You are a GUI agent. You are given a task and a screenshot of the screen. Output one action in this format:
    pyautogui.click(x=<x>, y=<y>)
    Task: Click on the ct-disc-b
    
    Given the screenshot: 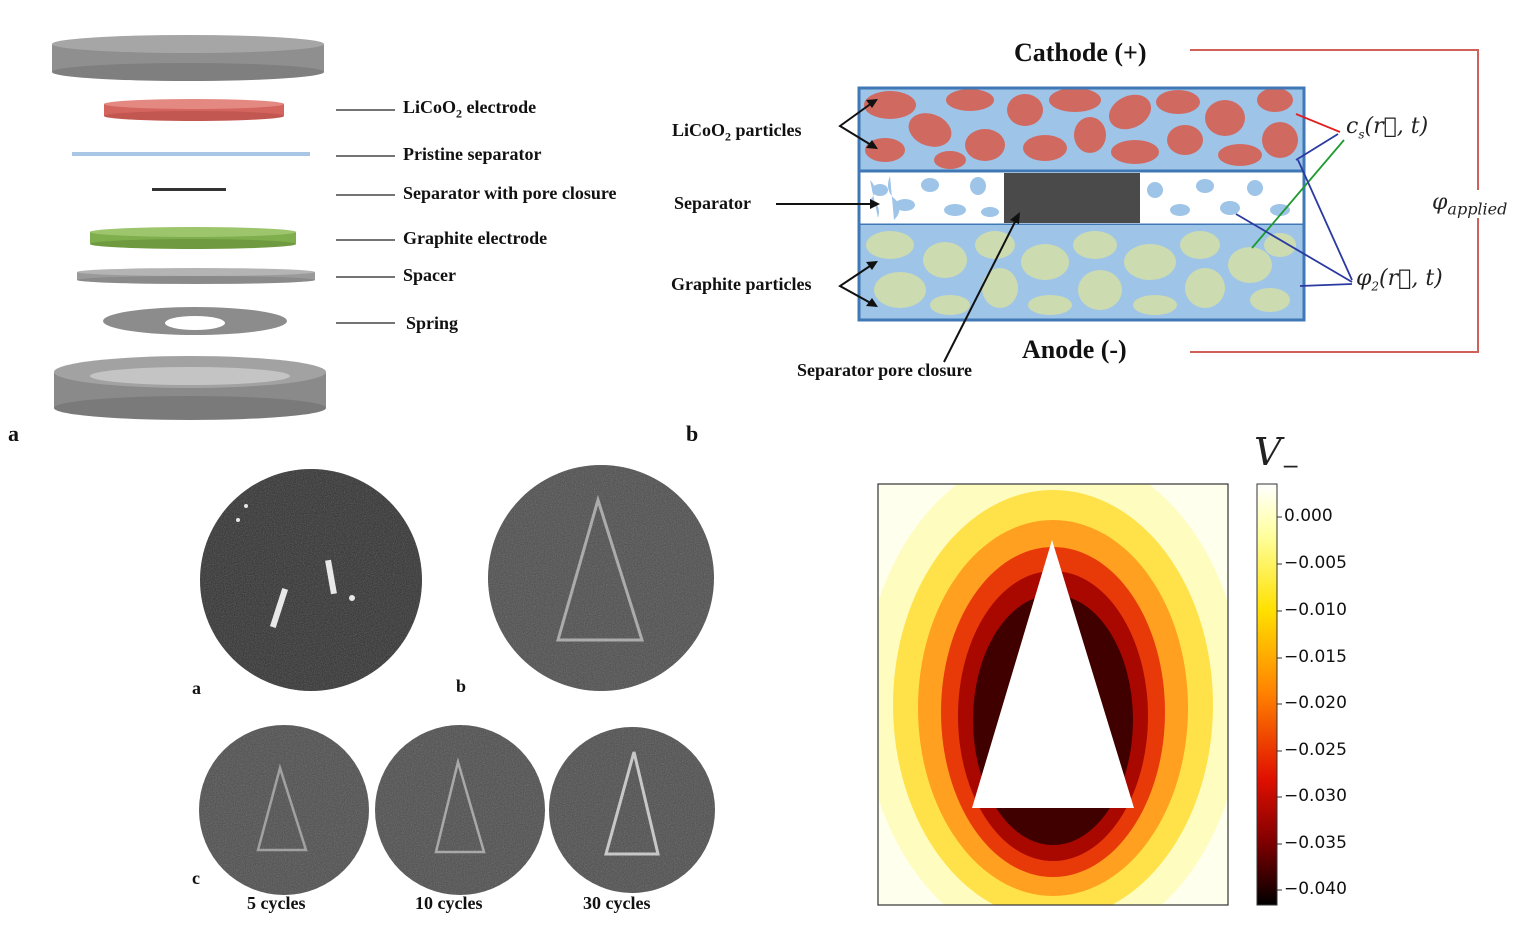 What is the action you would take?
    pyautogui.click(x=601, y=578)
    